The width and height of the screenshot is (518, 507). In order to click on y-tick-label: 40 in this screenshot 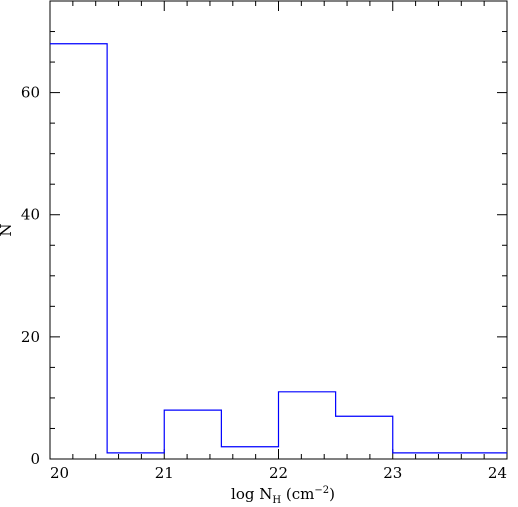, I will do `click(30, 215)`.